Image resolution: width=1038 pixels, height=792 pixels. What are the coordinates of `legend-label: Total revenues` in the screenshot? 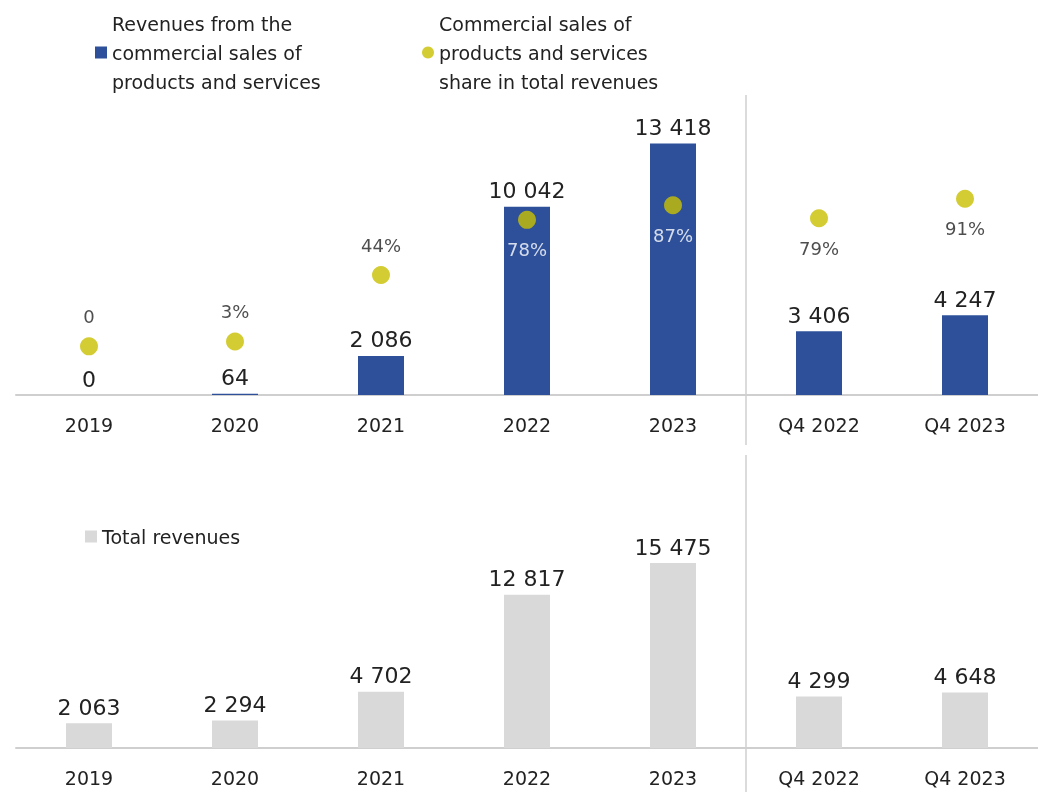 It's located at (171, 536).